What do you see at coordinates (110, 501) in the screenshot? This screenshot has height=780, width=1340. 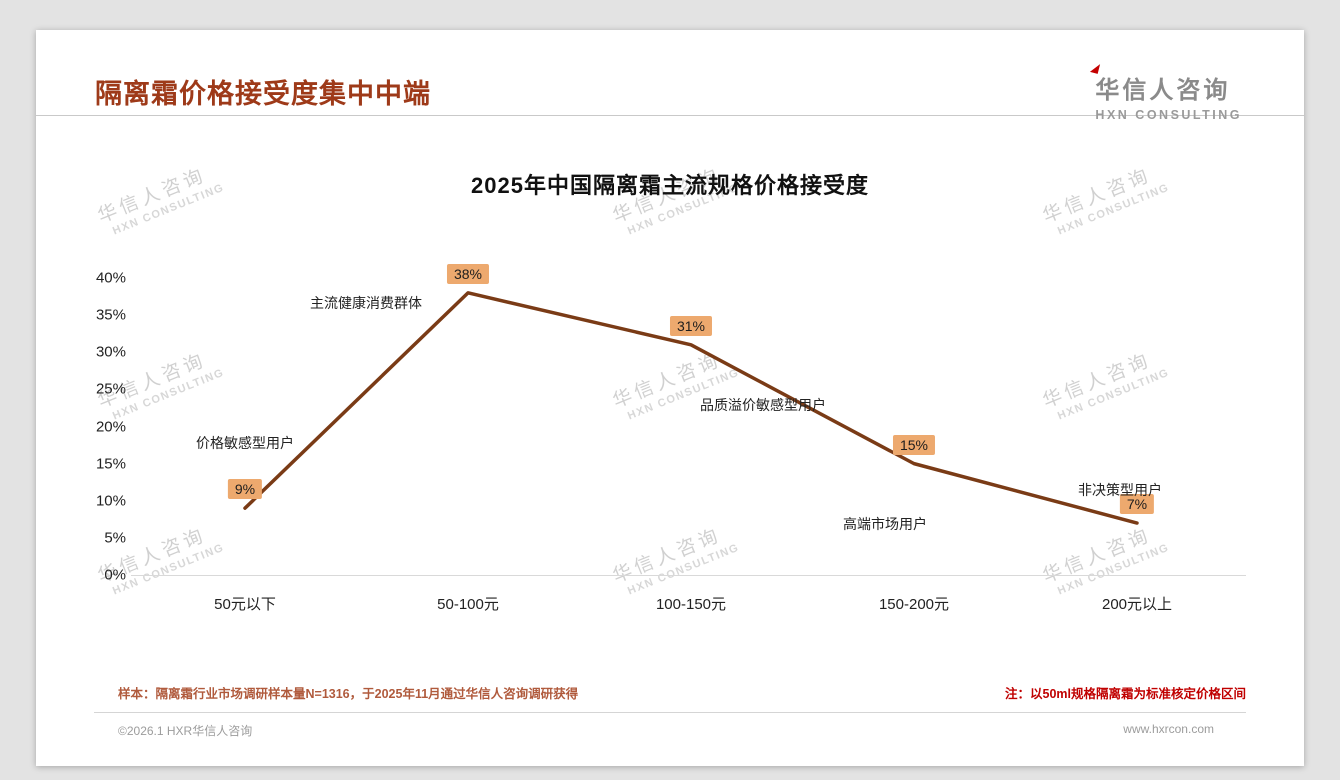 I see `y-axis-tick-label: 10%` at bounding box center [110, 501].